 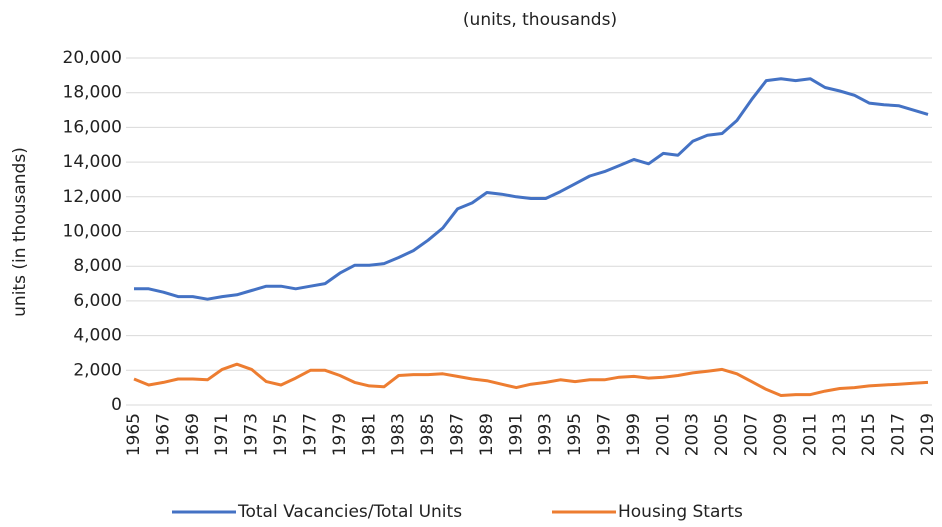 I want to click on series-line, so click(x=531, y=379).